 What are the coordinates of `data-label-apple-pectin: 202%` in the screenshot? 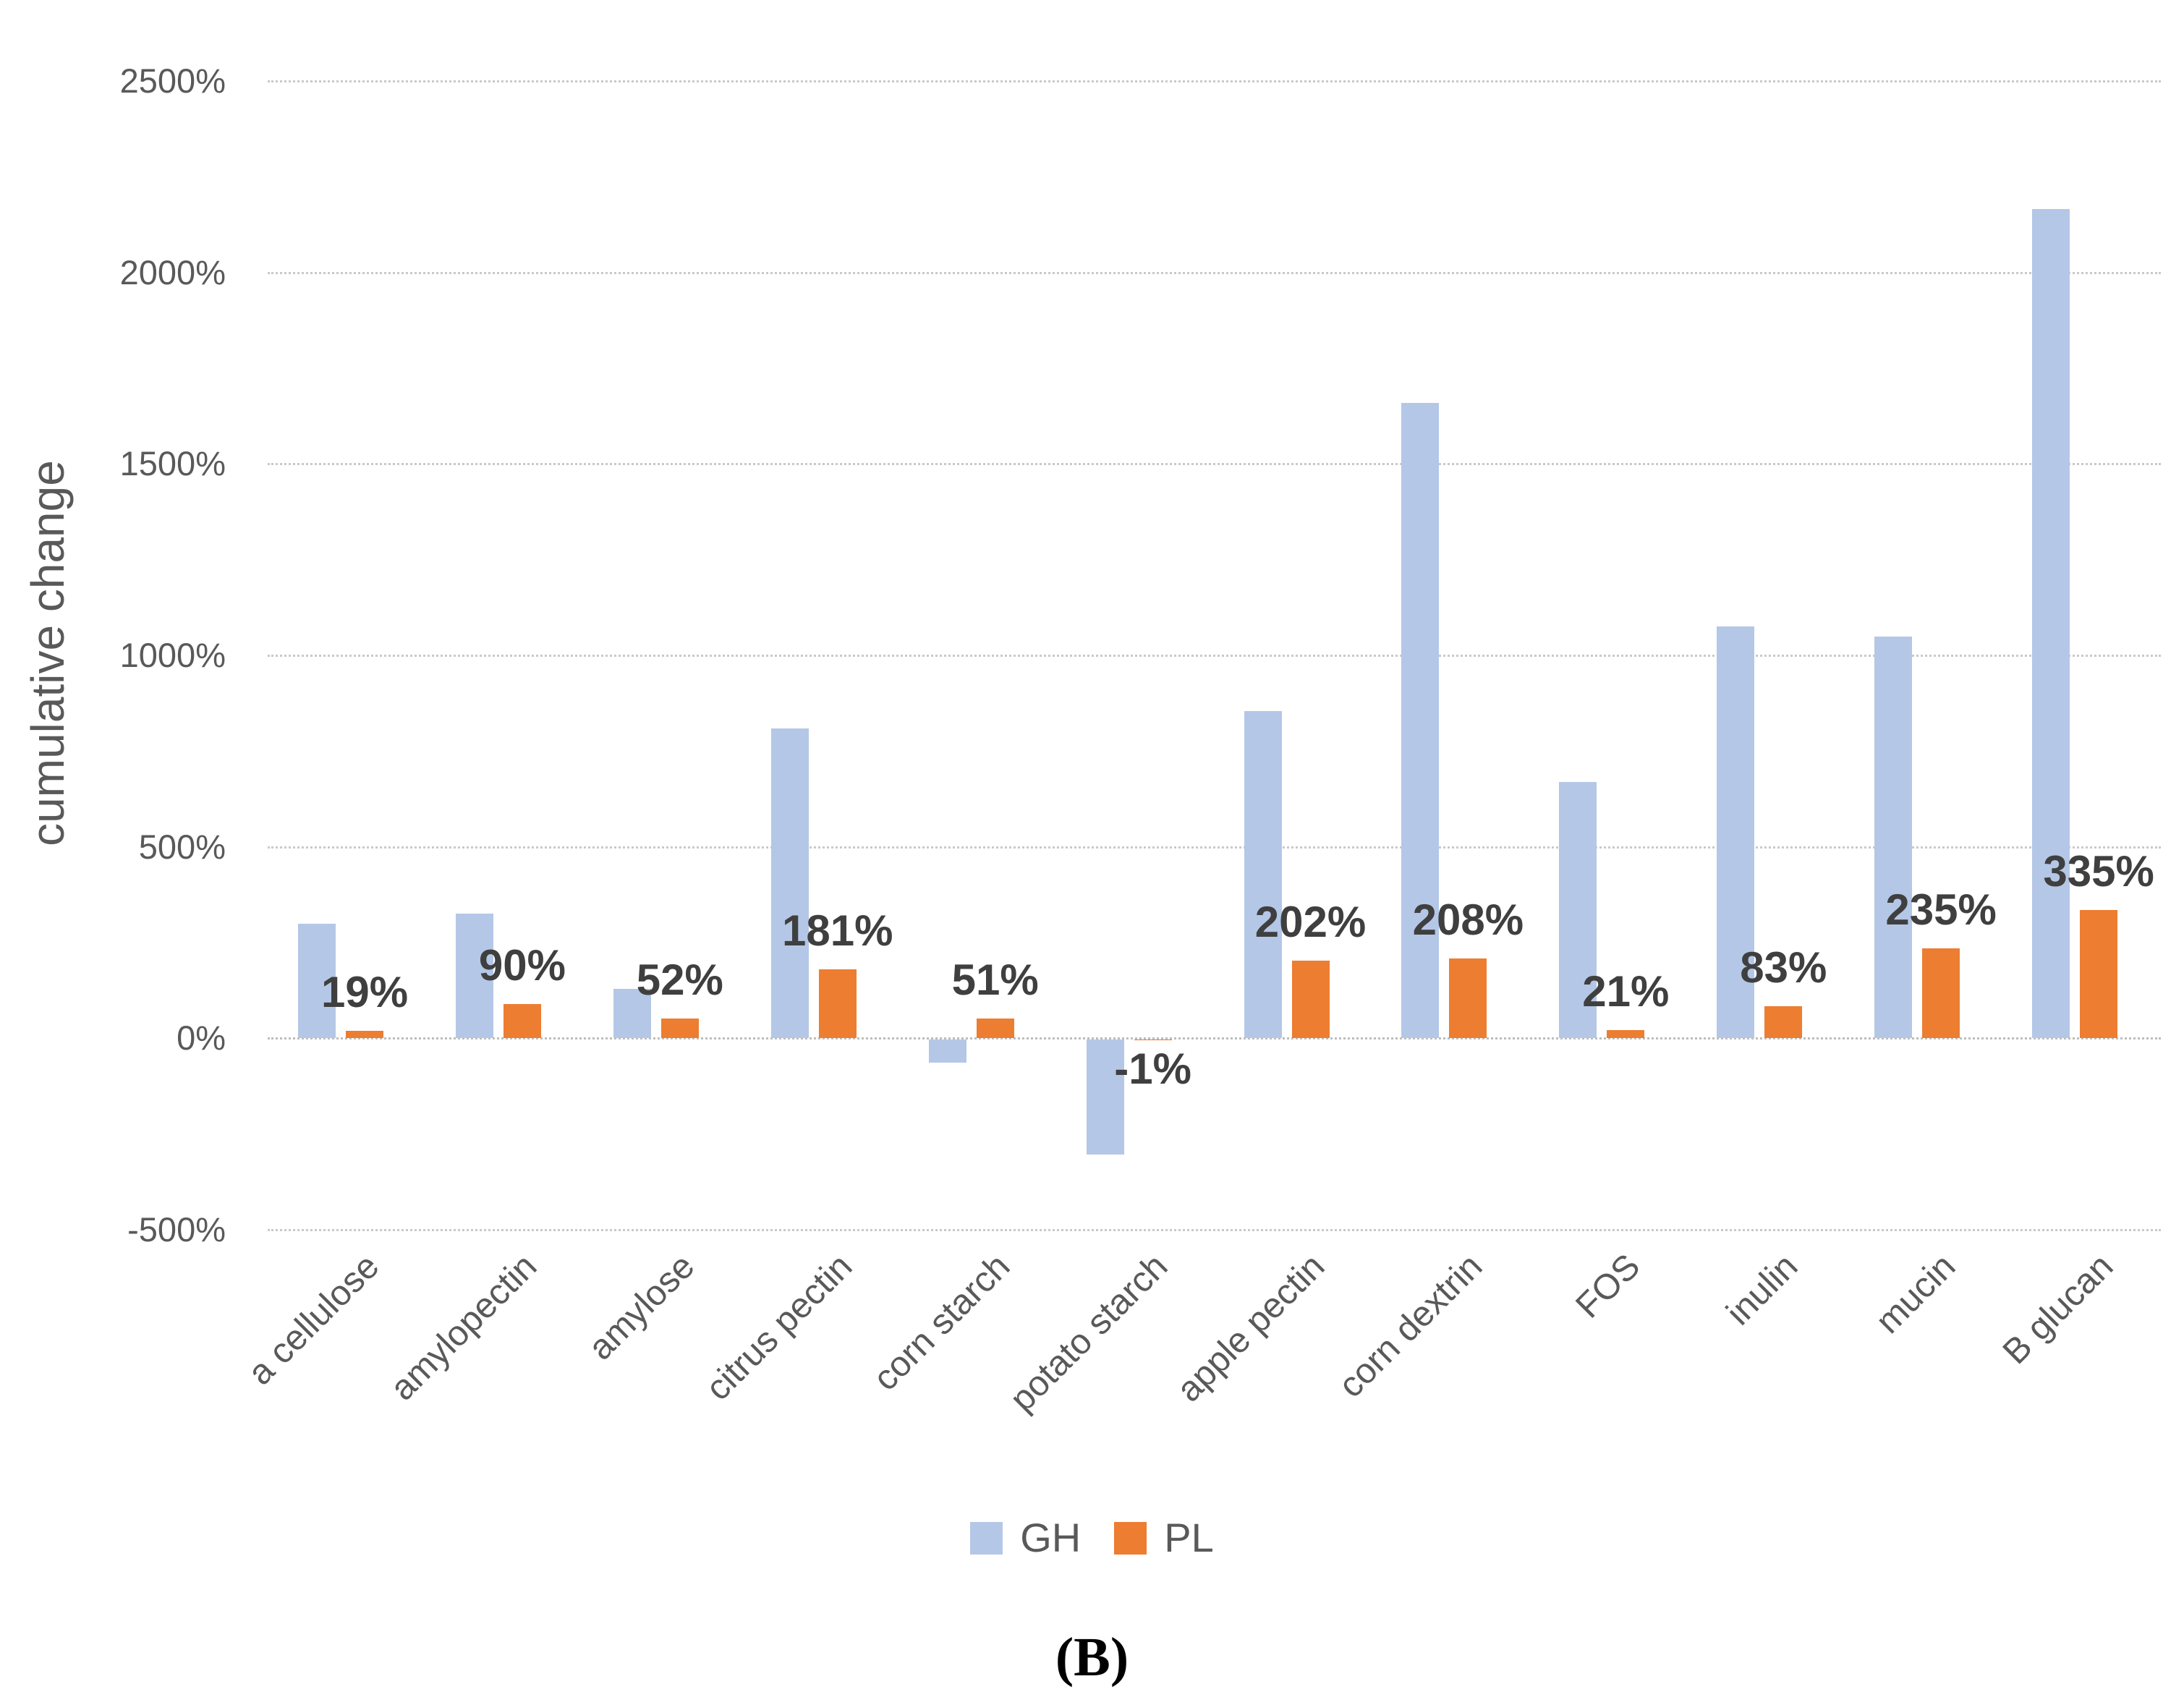 It's located at (1310, 922).